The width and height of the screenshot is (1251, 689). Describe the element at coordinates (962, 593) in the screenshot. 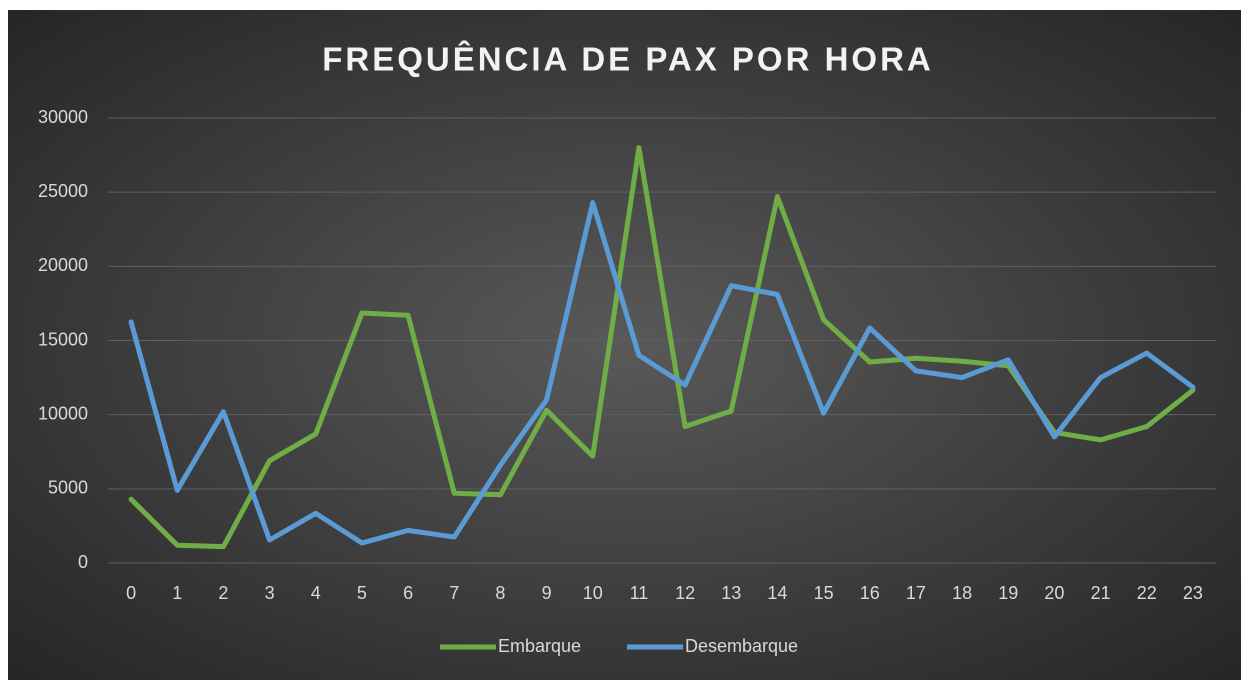

I see `x-tick-label: 18` at that location.